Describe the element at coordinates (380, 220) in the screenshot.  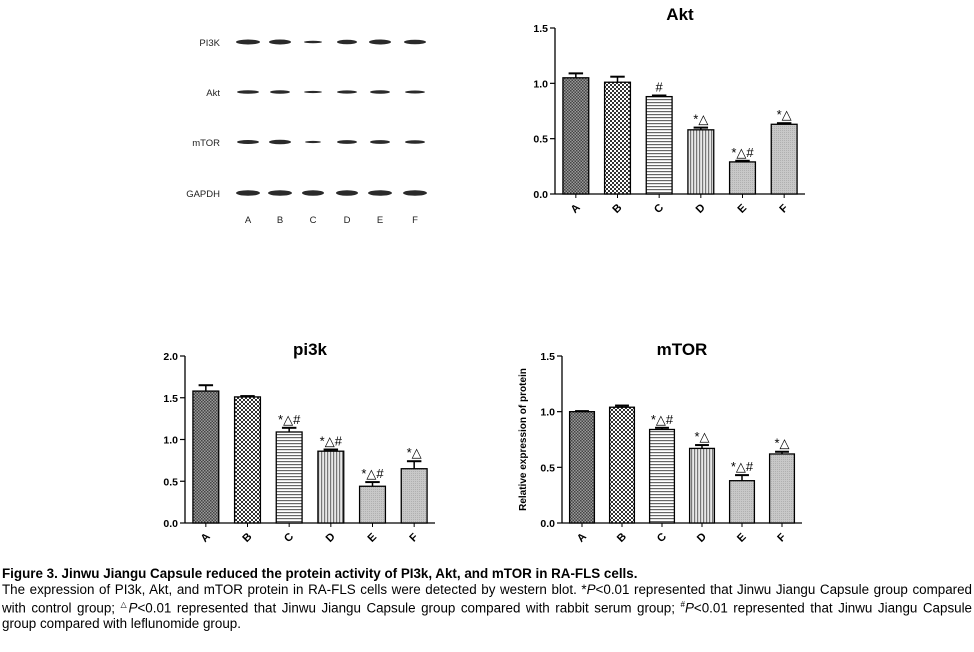
I see `blot-lane-label: E` at that location.